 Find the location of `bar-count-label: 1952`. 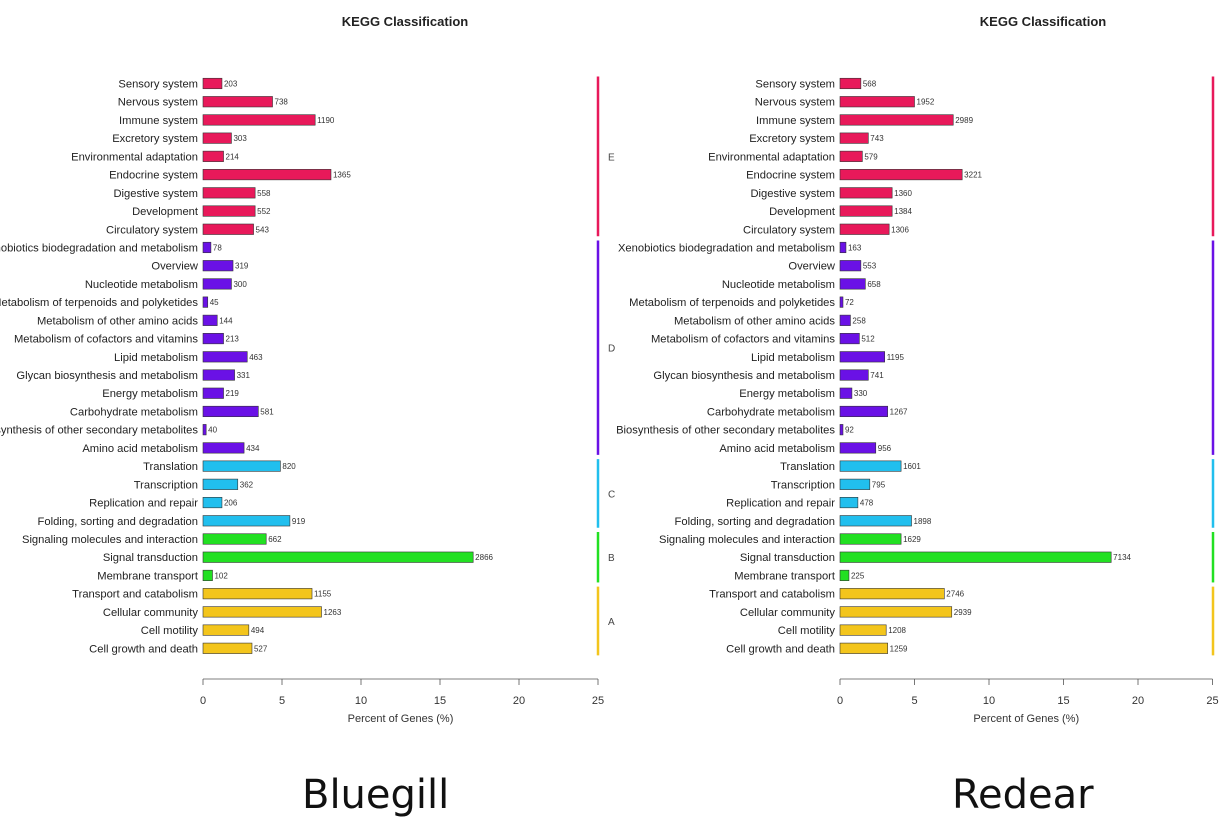

bar-count-label: 1952 is located at coordinates (926, 102).